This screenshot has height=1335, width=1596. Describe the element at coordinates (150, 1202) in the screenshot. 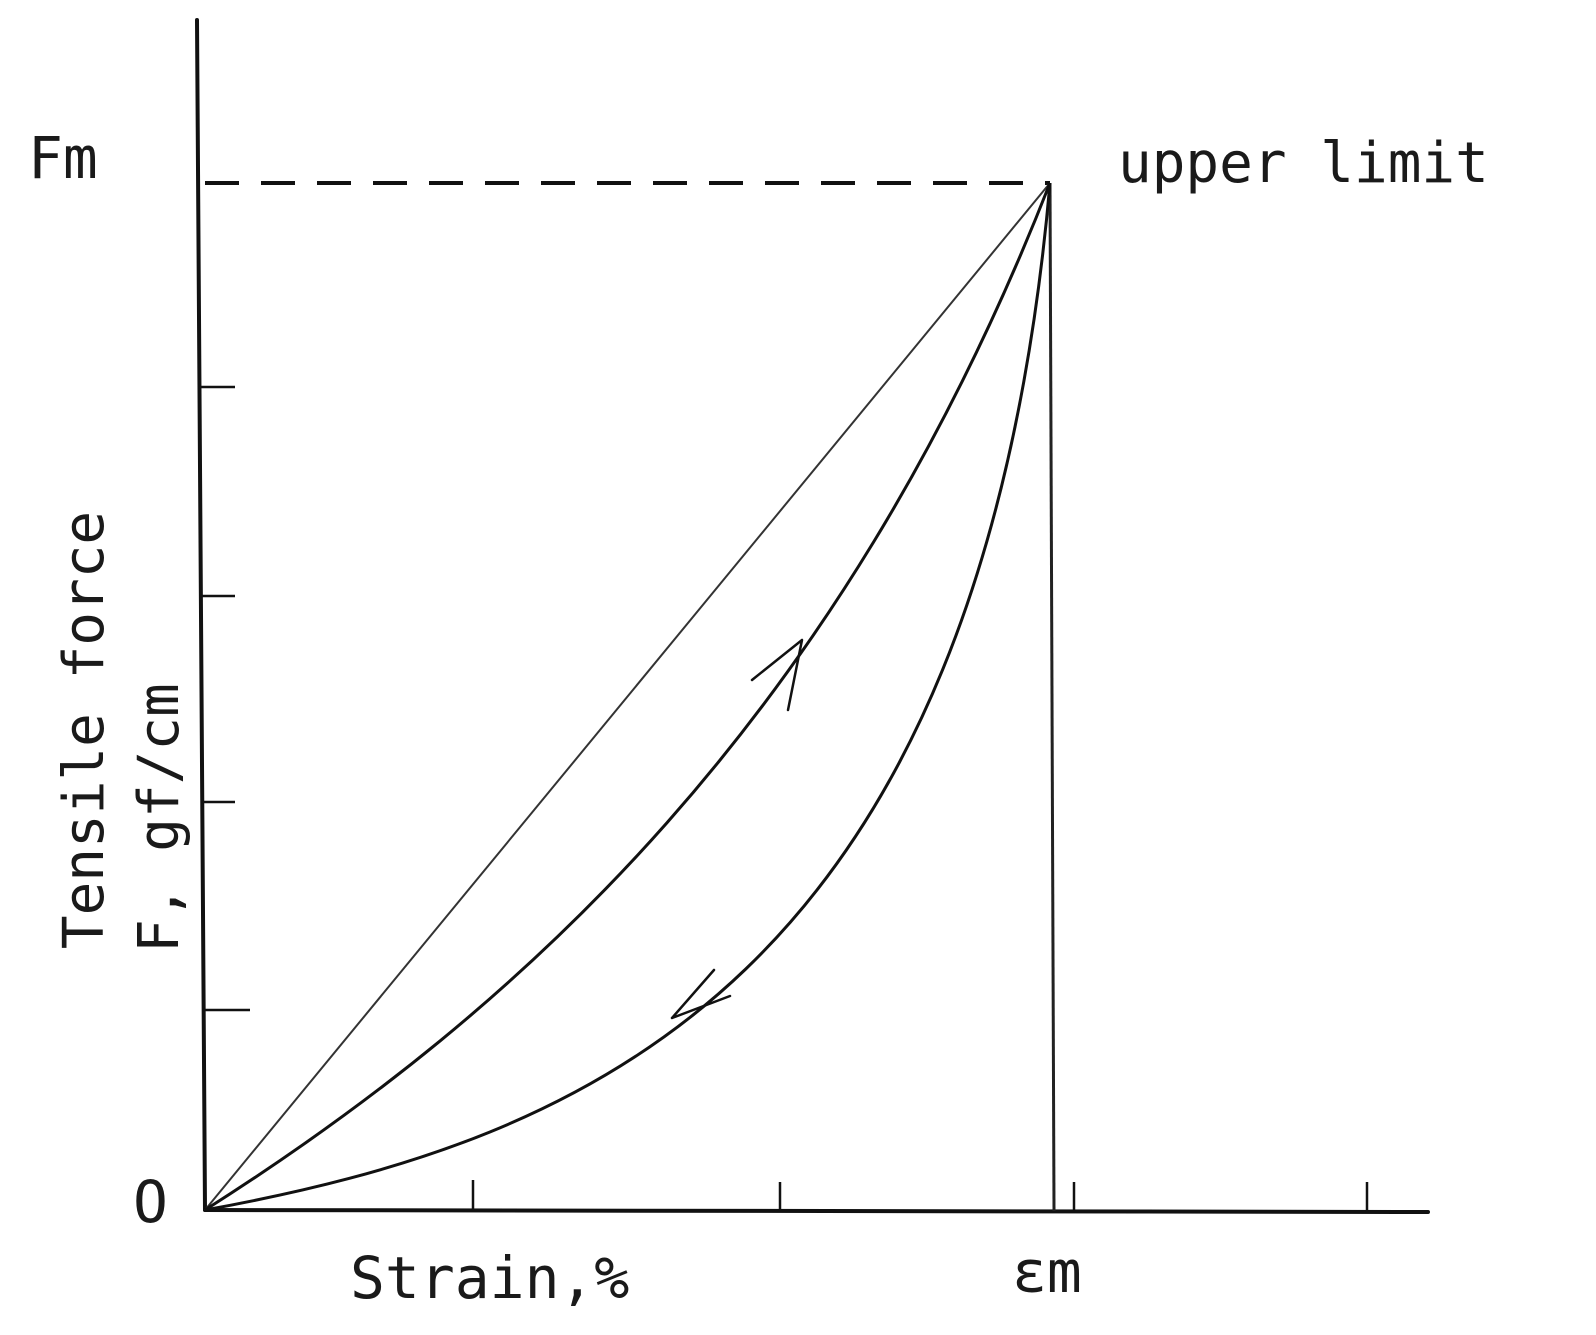

I see `origin-label: O` at that location.